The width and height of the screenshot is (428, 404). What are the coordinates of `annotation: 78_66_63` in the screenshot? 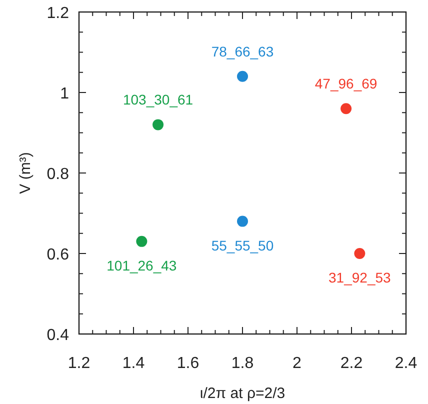 It's located at (242, 51).